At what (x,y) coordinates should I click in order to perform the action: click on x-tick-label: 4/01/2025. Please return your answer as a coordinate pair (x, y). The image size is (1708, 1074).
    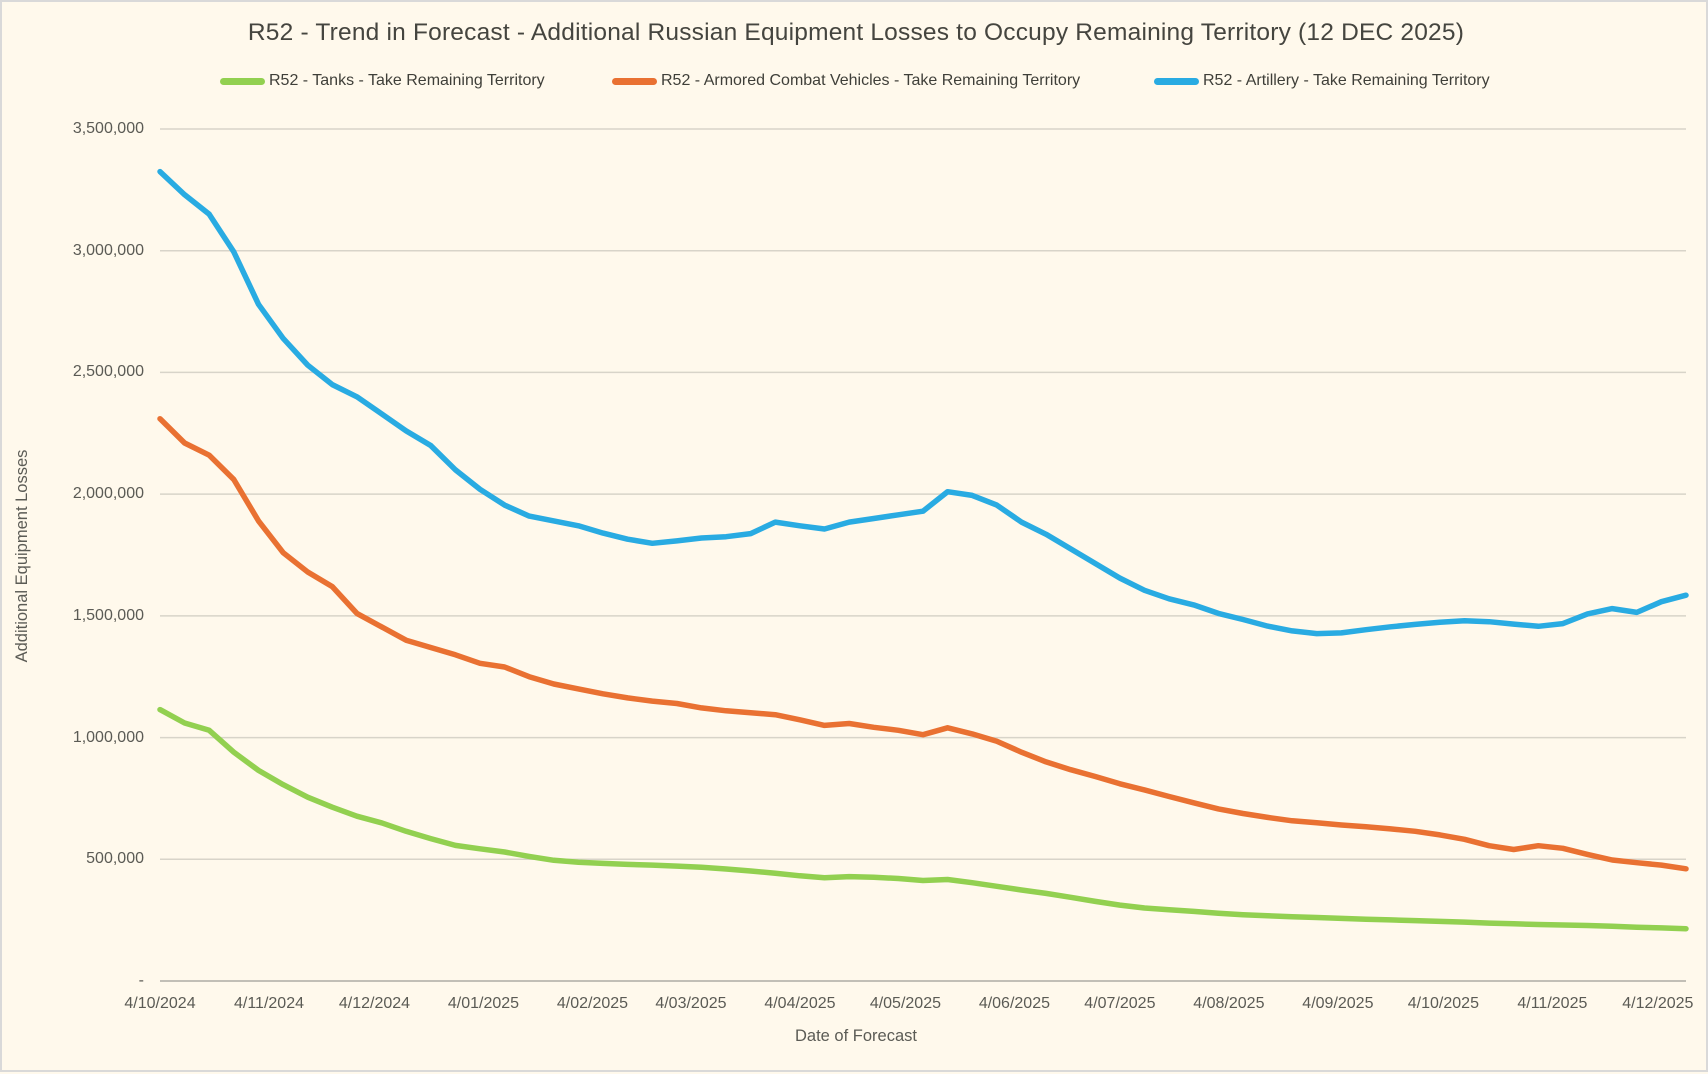
    Looking at the image, I should click on (483, 1003).